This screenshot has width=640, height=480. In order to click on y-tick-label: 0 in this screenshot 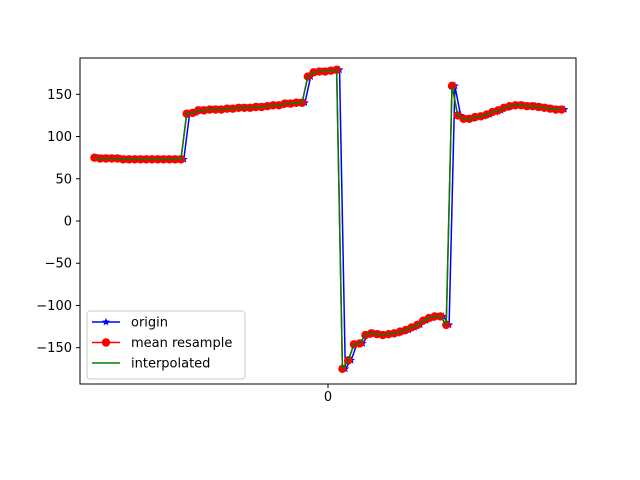, I will do `click(68, 222)`.